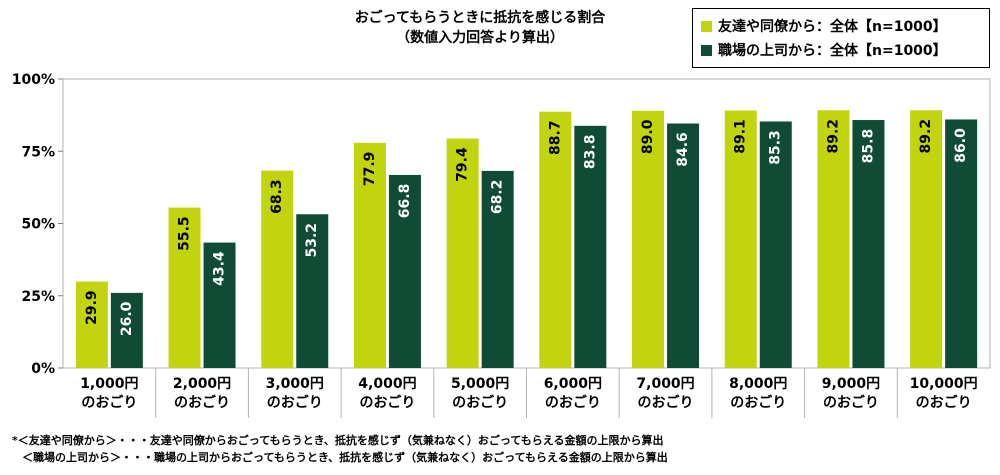 Image resolution: width=1000 pixels, height=475 pixels. What do you see at coordinates (312, 240) in the screenshot?
I see `bar-value-label: 53.2` at bounding box center [312, 240].